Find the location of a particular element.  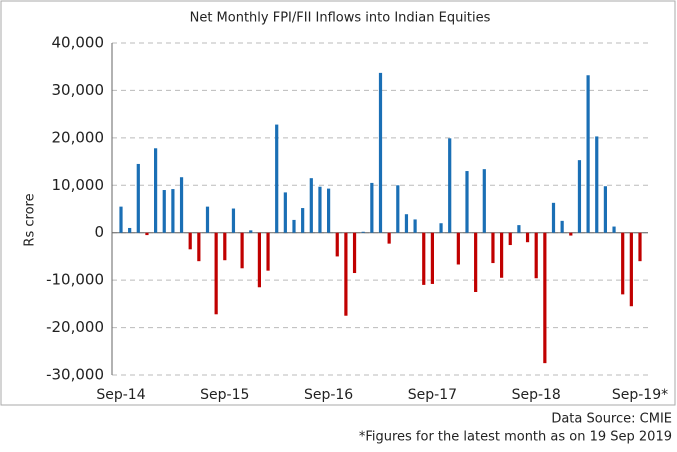

x-tick-label: Sep-19* is located at coordinates (640, 395).